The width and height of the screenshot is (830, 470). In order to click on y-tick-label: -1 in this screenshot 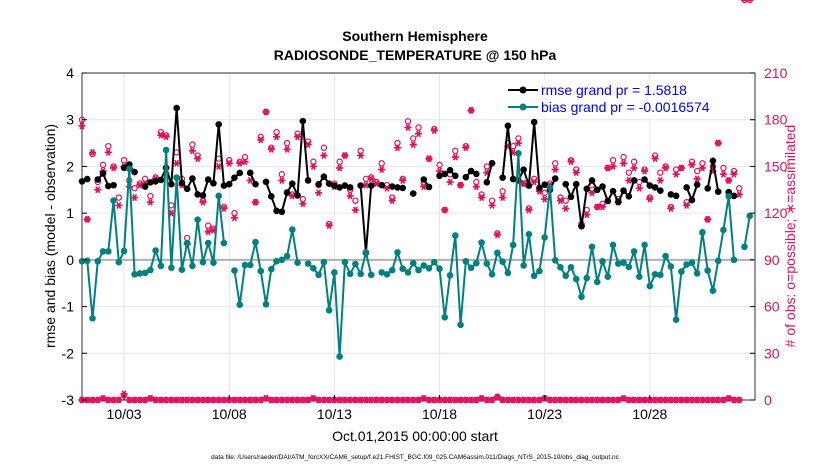, I will do `click(68, 307)`.